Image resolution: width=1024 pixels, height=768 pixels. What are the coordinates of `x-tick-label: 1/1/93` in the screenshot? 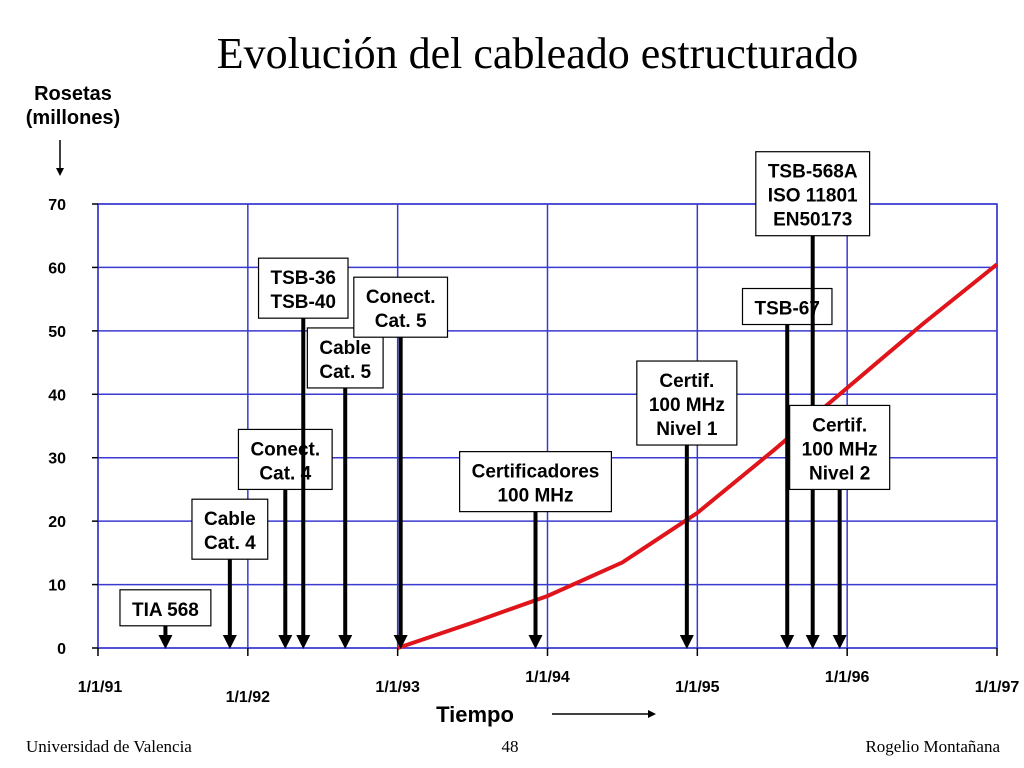 It's located at (397, 687).